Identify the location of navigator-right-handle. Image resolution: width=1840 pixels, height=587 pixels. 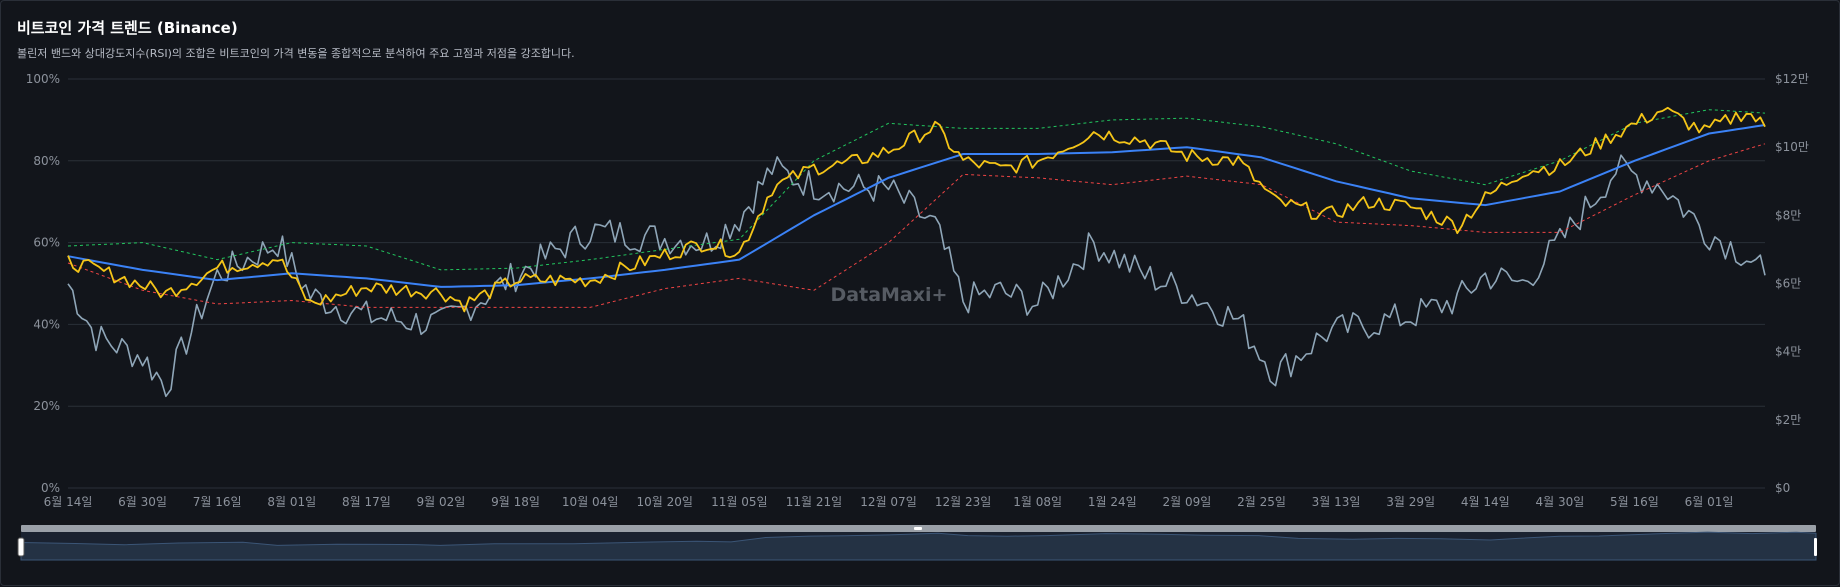
(1815, 547).